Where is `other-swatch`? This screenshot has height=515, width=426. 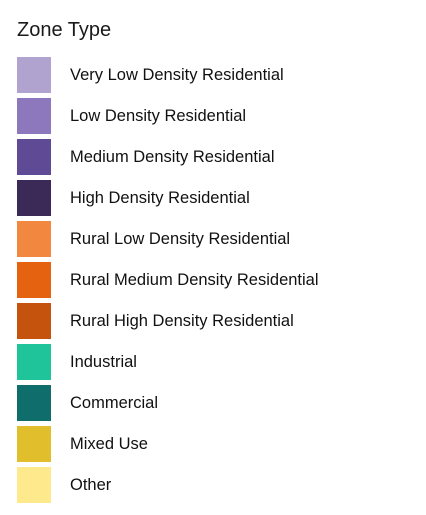
other-swatch is located at coordinates (34, 484).